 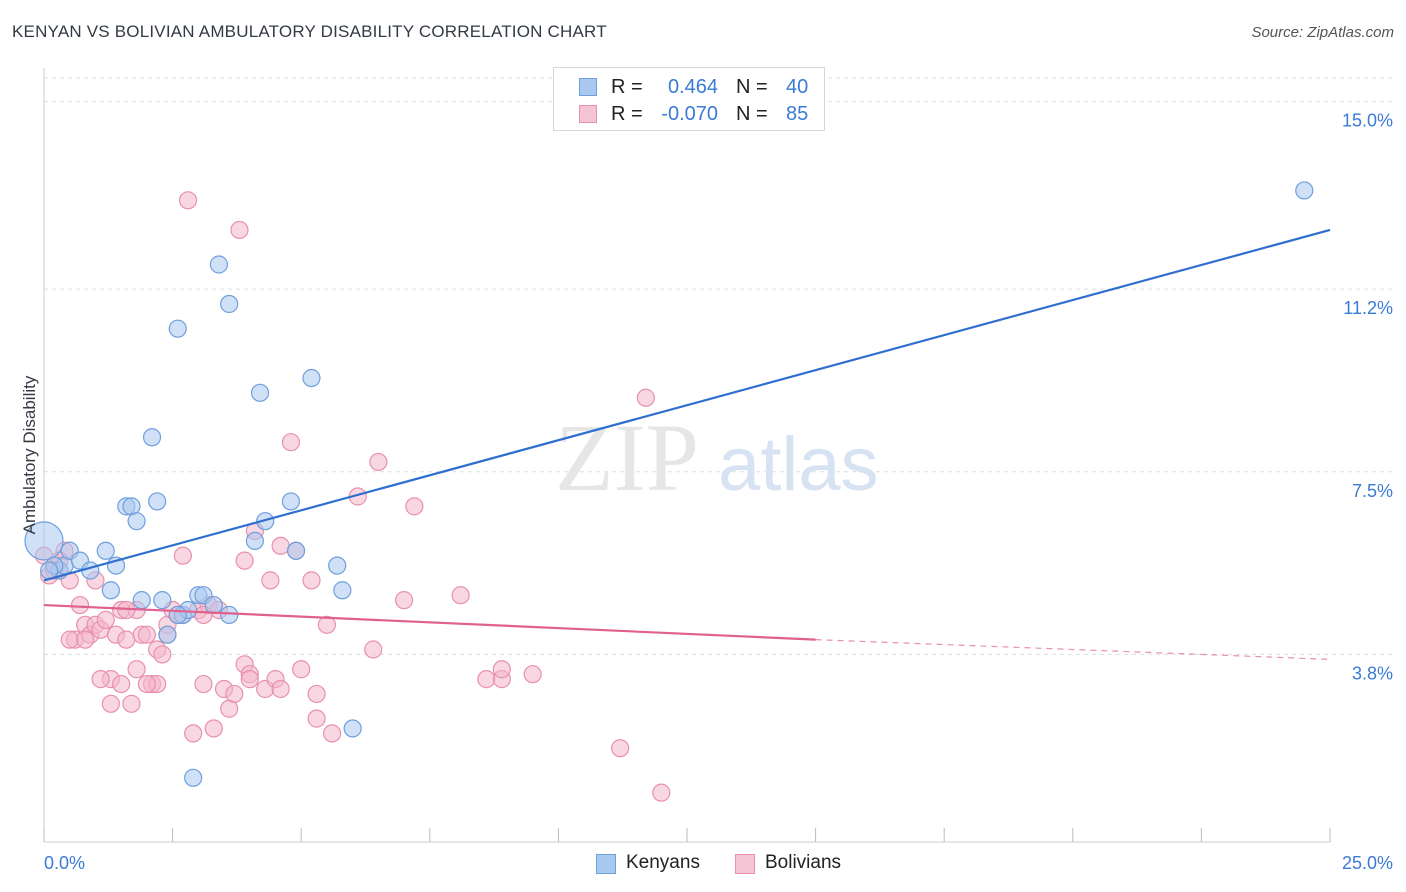 What do you see at coordinates (1367, 397) in the screenshot?
I see `y-tick-labels: 3.8% 7.5% 11.2% 15.0%` at bounding box center [1367, 397].